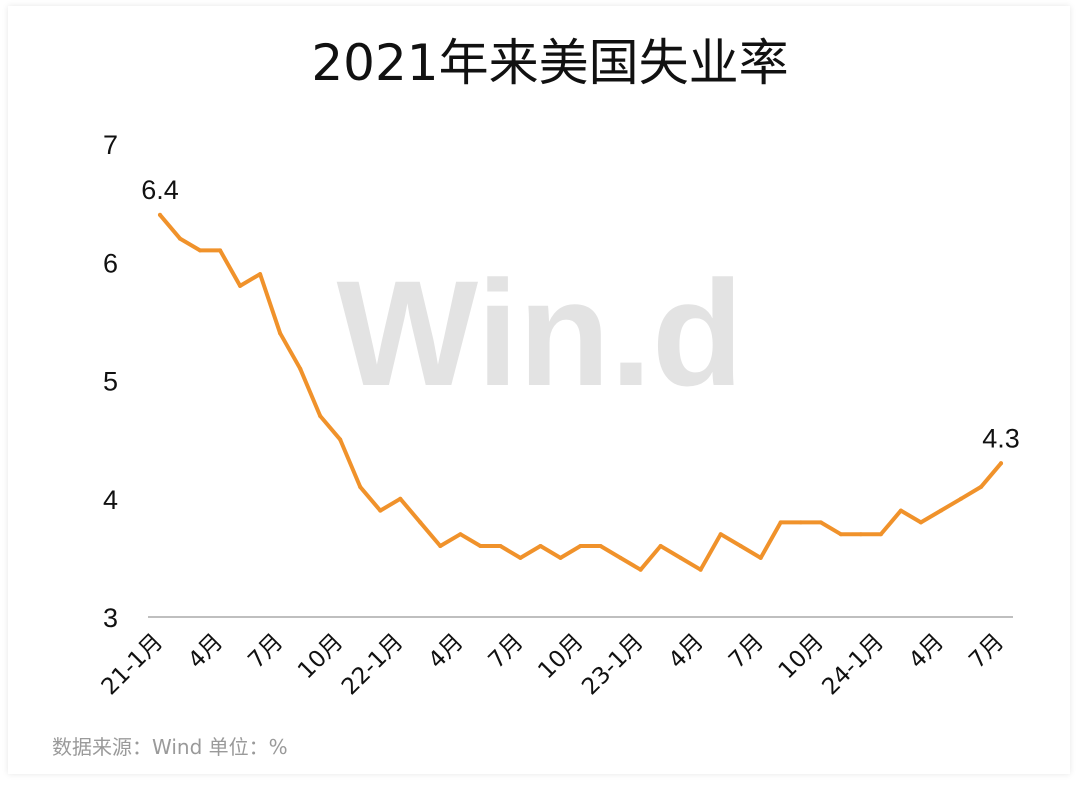 This screenshot has width=1080, height=785. I want to click on y-tick-label: 7, so click(110, 145).